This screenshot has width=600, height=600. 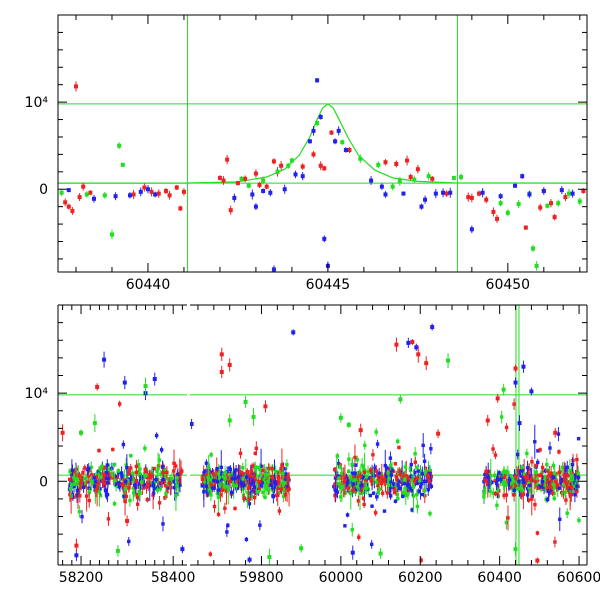 I want to click on x-tick-label: 59800, so click(x=261, y=578).